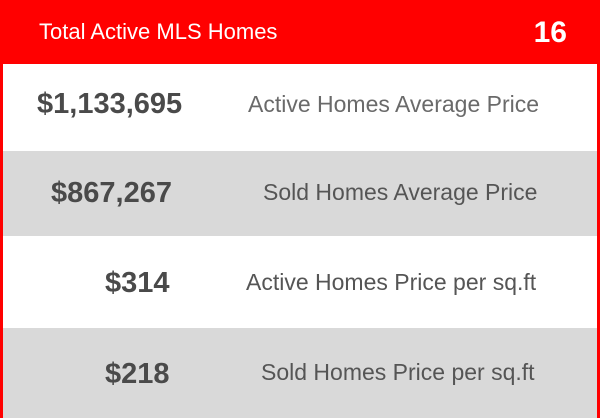 The image size is (600, 418). Describe the element at coordinates (158, 31) in the screenshot. I see `header-title: Total Active MLS Homes` at that location.